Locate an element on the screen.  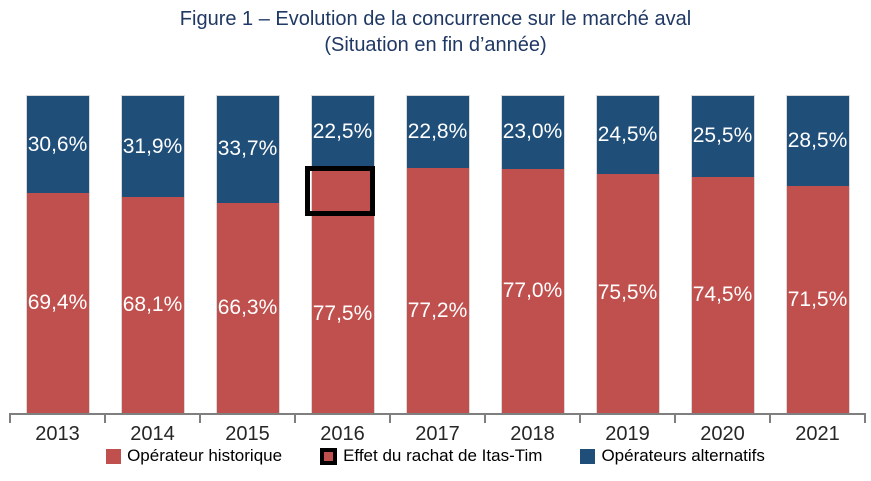
bar-segment-historique-2016: 77,5% is located at coordinates (342, 290).